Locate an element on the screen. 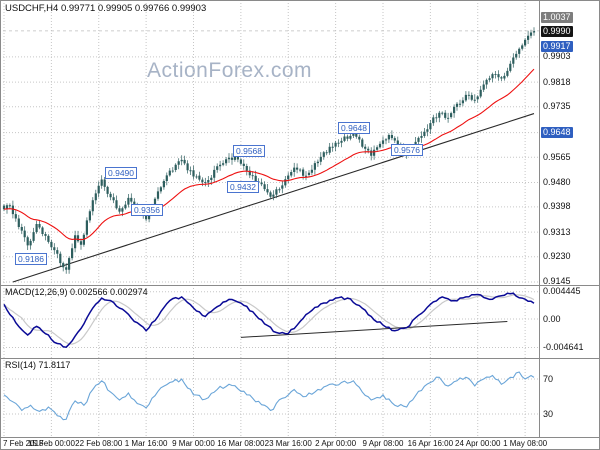 This screenshot has height=450, width=600. time-axis-tick: 7 Feb 2018 is located at coordinates (23, 443).